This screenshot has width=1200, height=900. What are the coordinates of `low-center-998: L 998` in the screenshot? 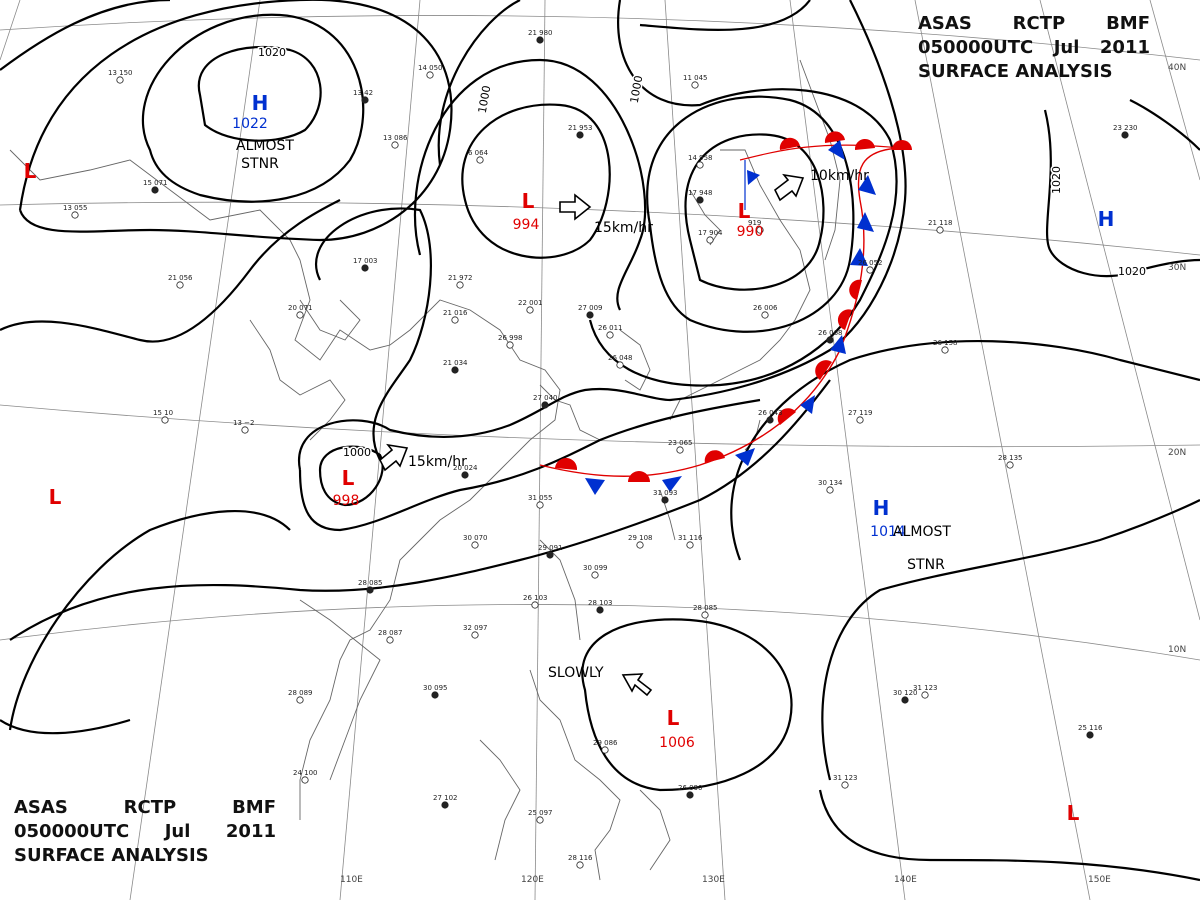 It's located at (346, 487).